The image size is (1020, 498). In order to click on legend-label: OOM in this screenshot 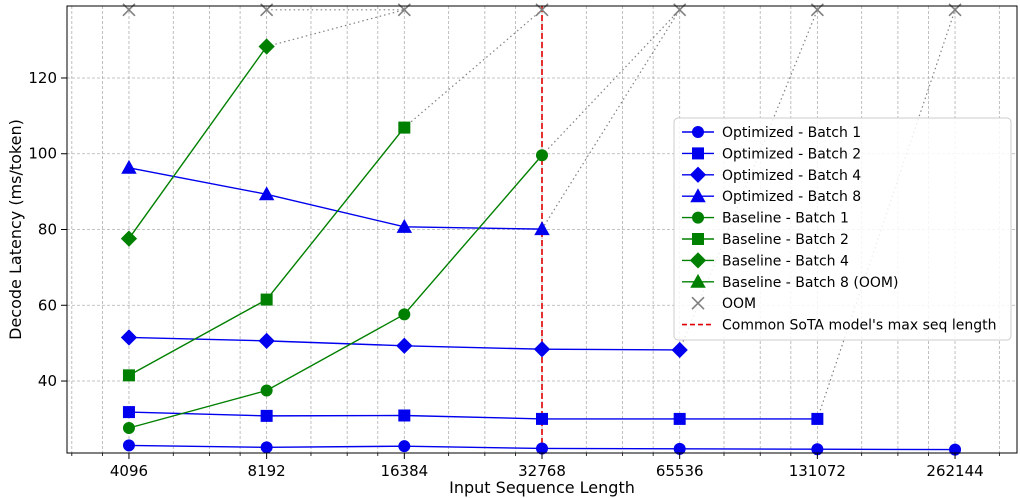, I will do `click(739, 304)`.